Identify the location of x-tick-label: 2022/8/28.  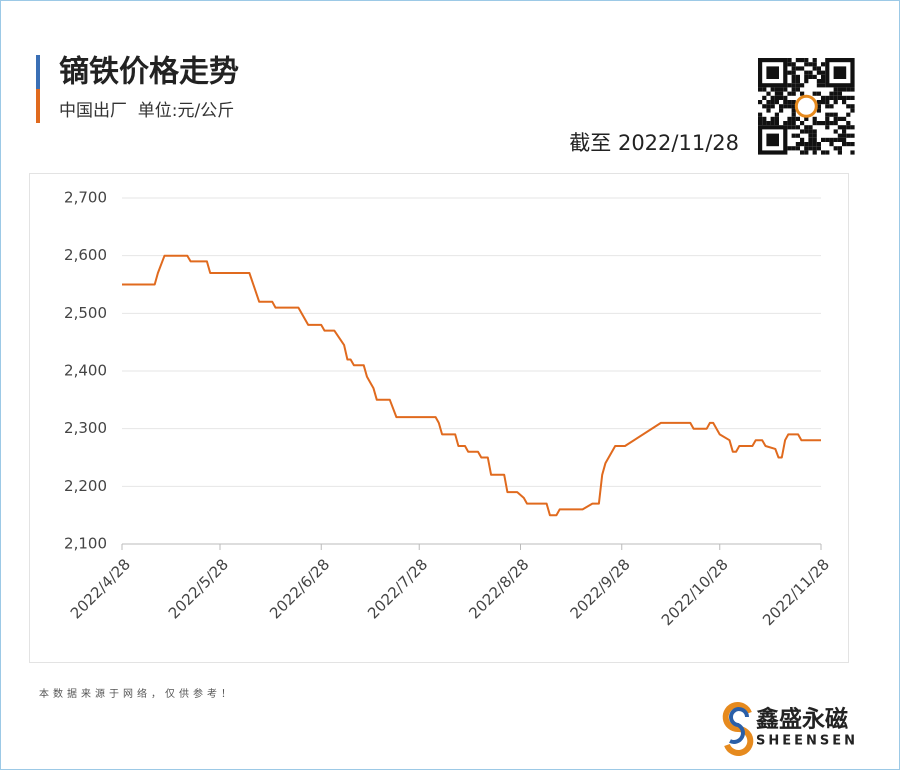
(498, 588).